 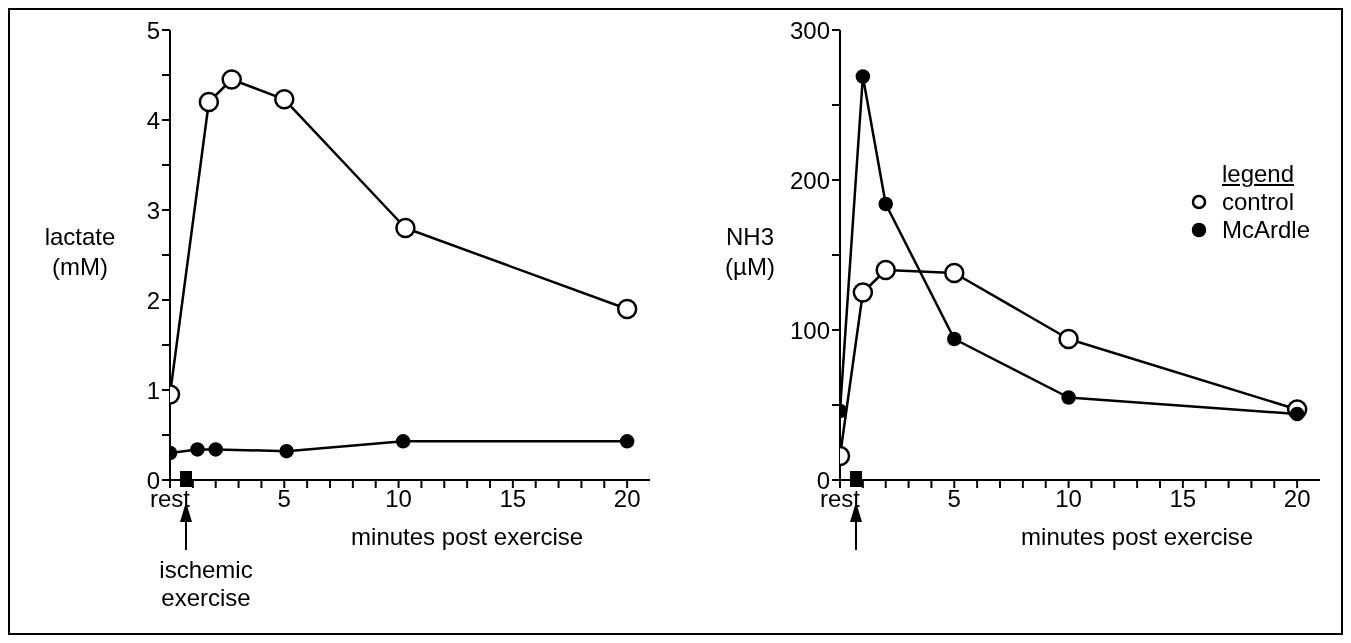 I want to click on y-tick-label: 4, so click(x=153, y=120).